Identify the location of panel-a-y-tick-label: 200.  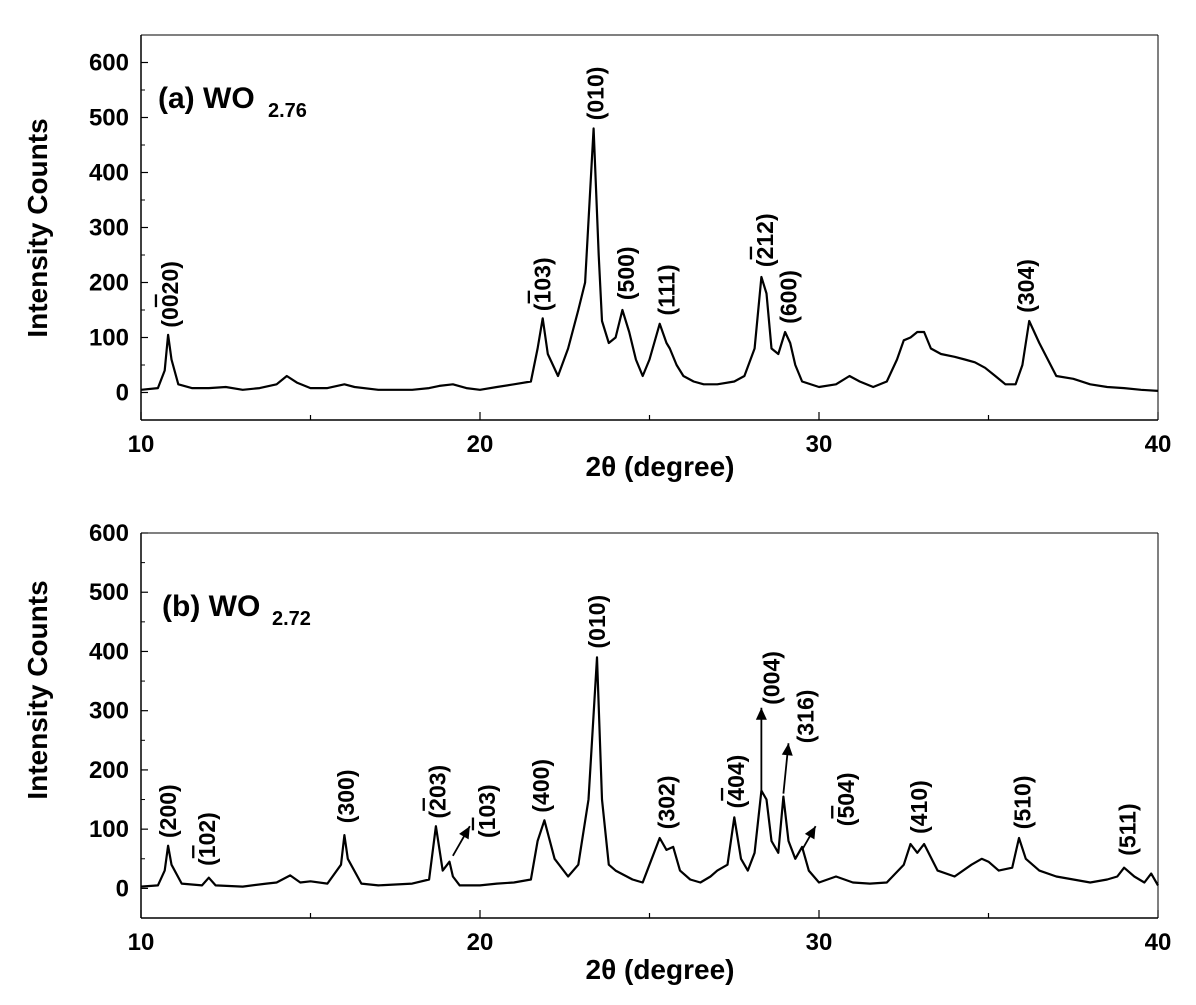
(109, 283).